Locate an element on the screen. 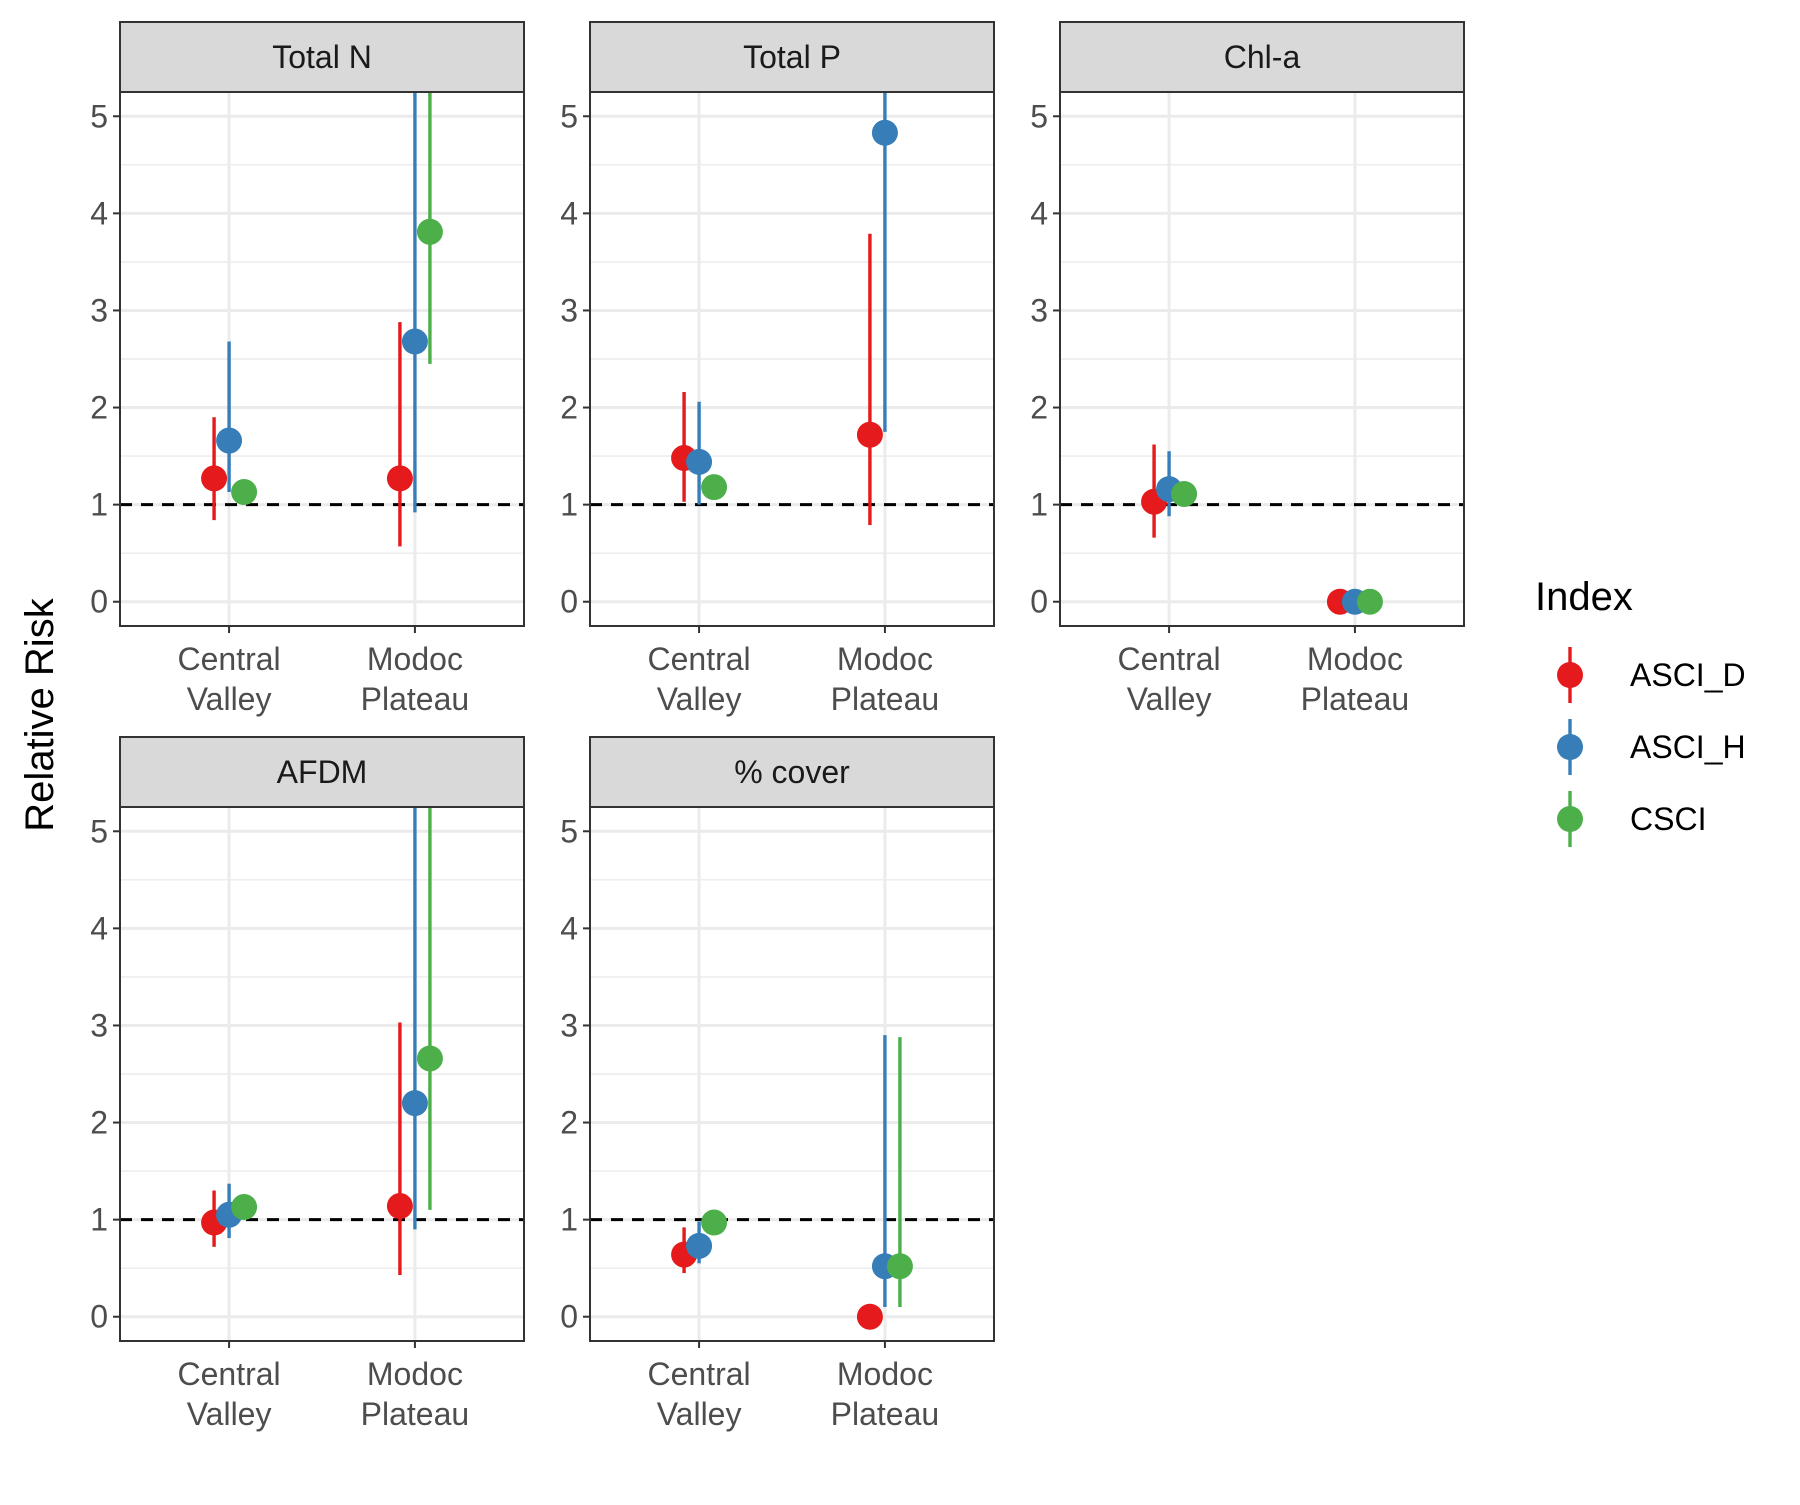 The width and height of the screenshot is (1800, 1505). facet-panel: AFDM 0 1 2 3 4 5 Central Valley Modoc Plateau is located at coordinates (307, 1084).